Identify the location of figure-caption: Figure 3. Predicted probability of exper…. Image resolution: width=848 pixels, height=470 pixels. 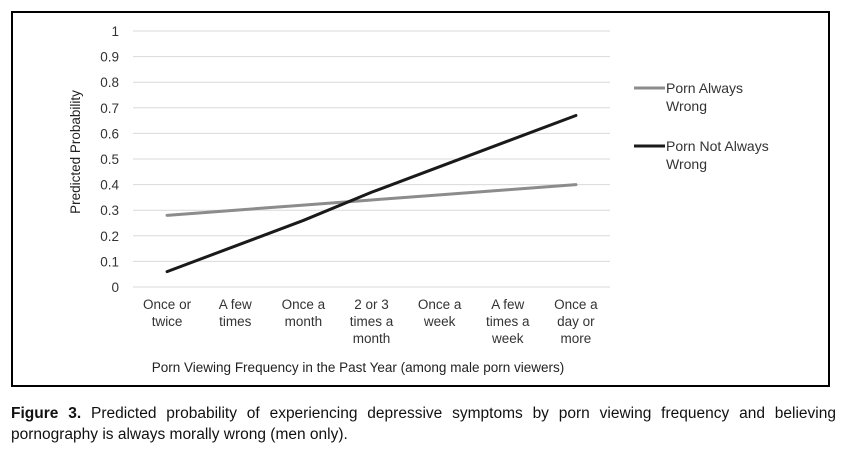
(423, 424).